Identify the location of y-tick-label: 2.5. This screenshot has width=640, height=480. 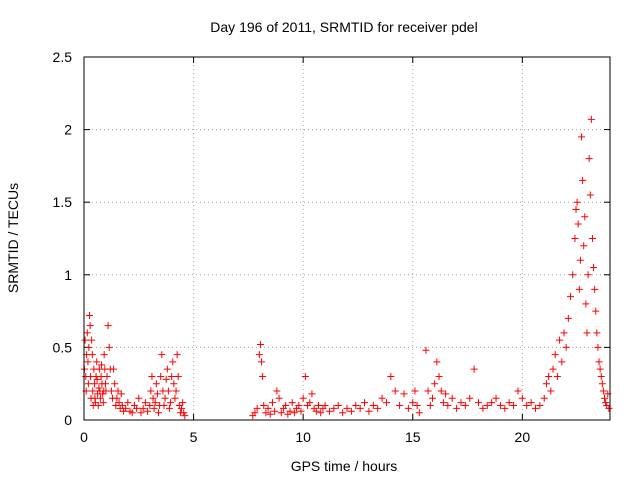
(63, 57).